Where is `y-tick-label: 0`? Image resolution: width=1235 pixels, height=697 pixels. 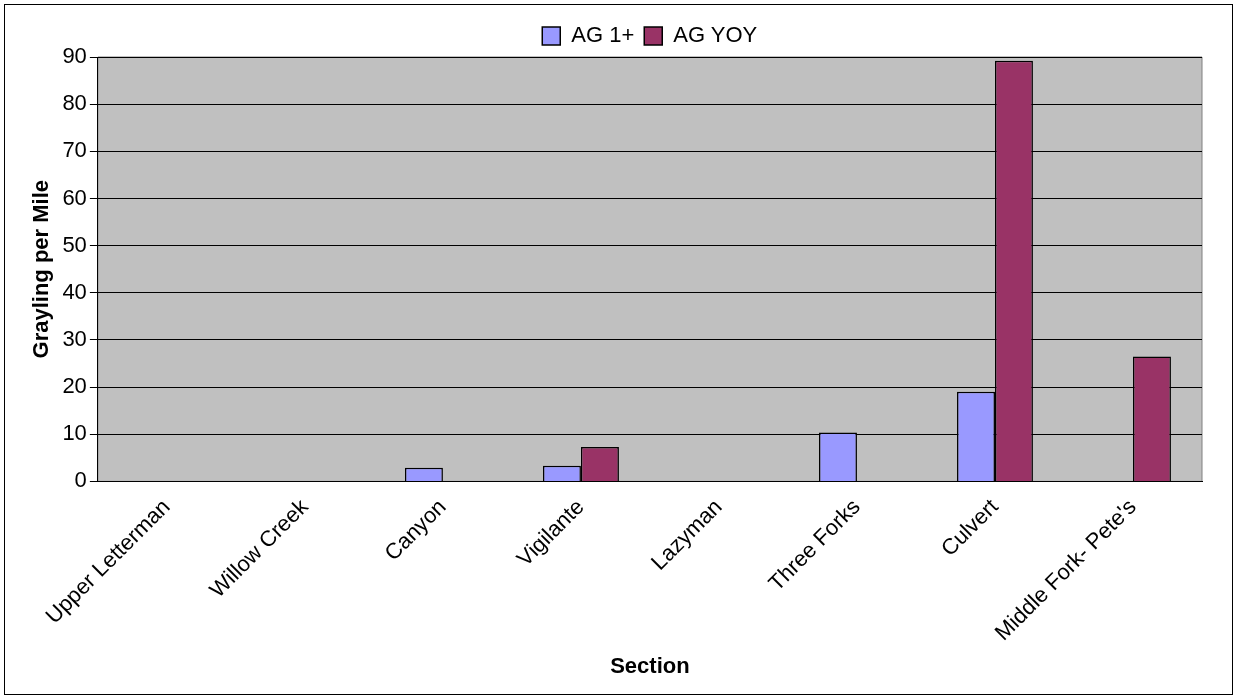
y-tick-label: 0 is located at coordinates (80, 480).